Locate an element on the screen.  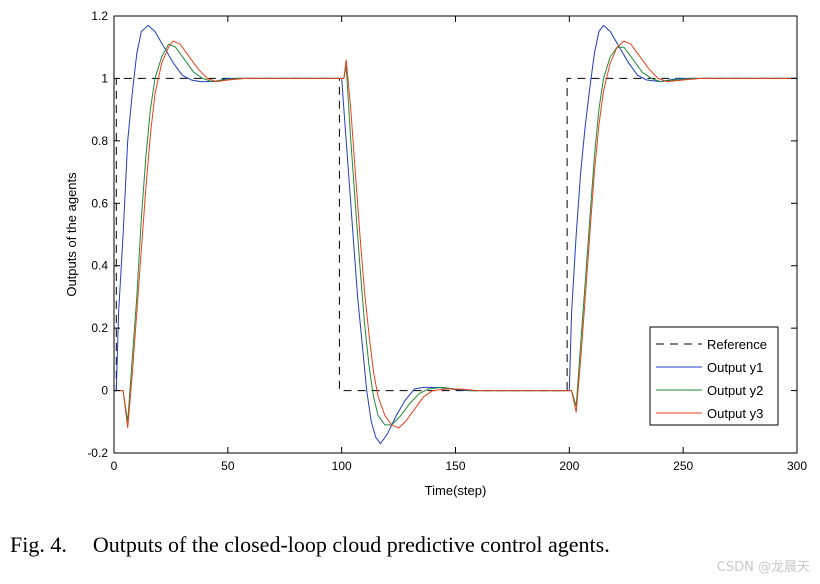
x-axis-label: Time(step) is located at coordinates (456, 490).